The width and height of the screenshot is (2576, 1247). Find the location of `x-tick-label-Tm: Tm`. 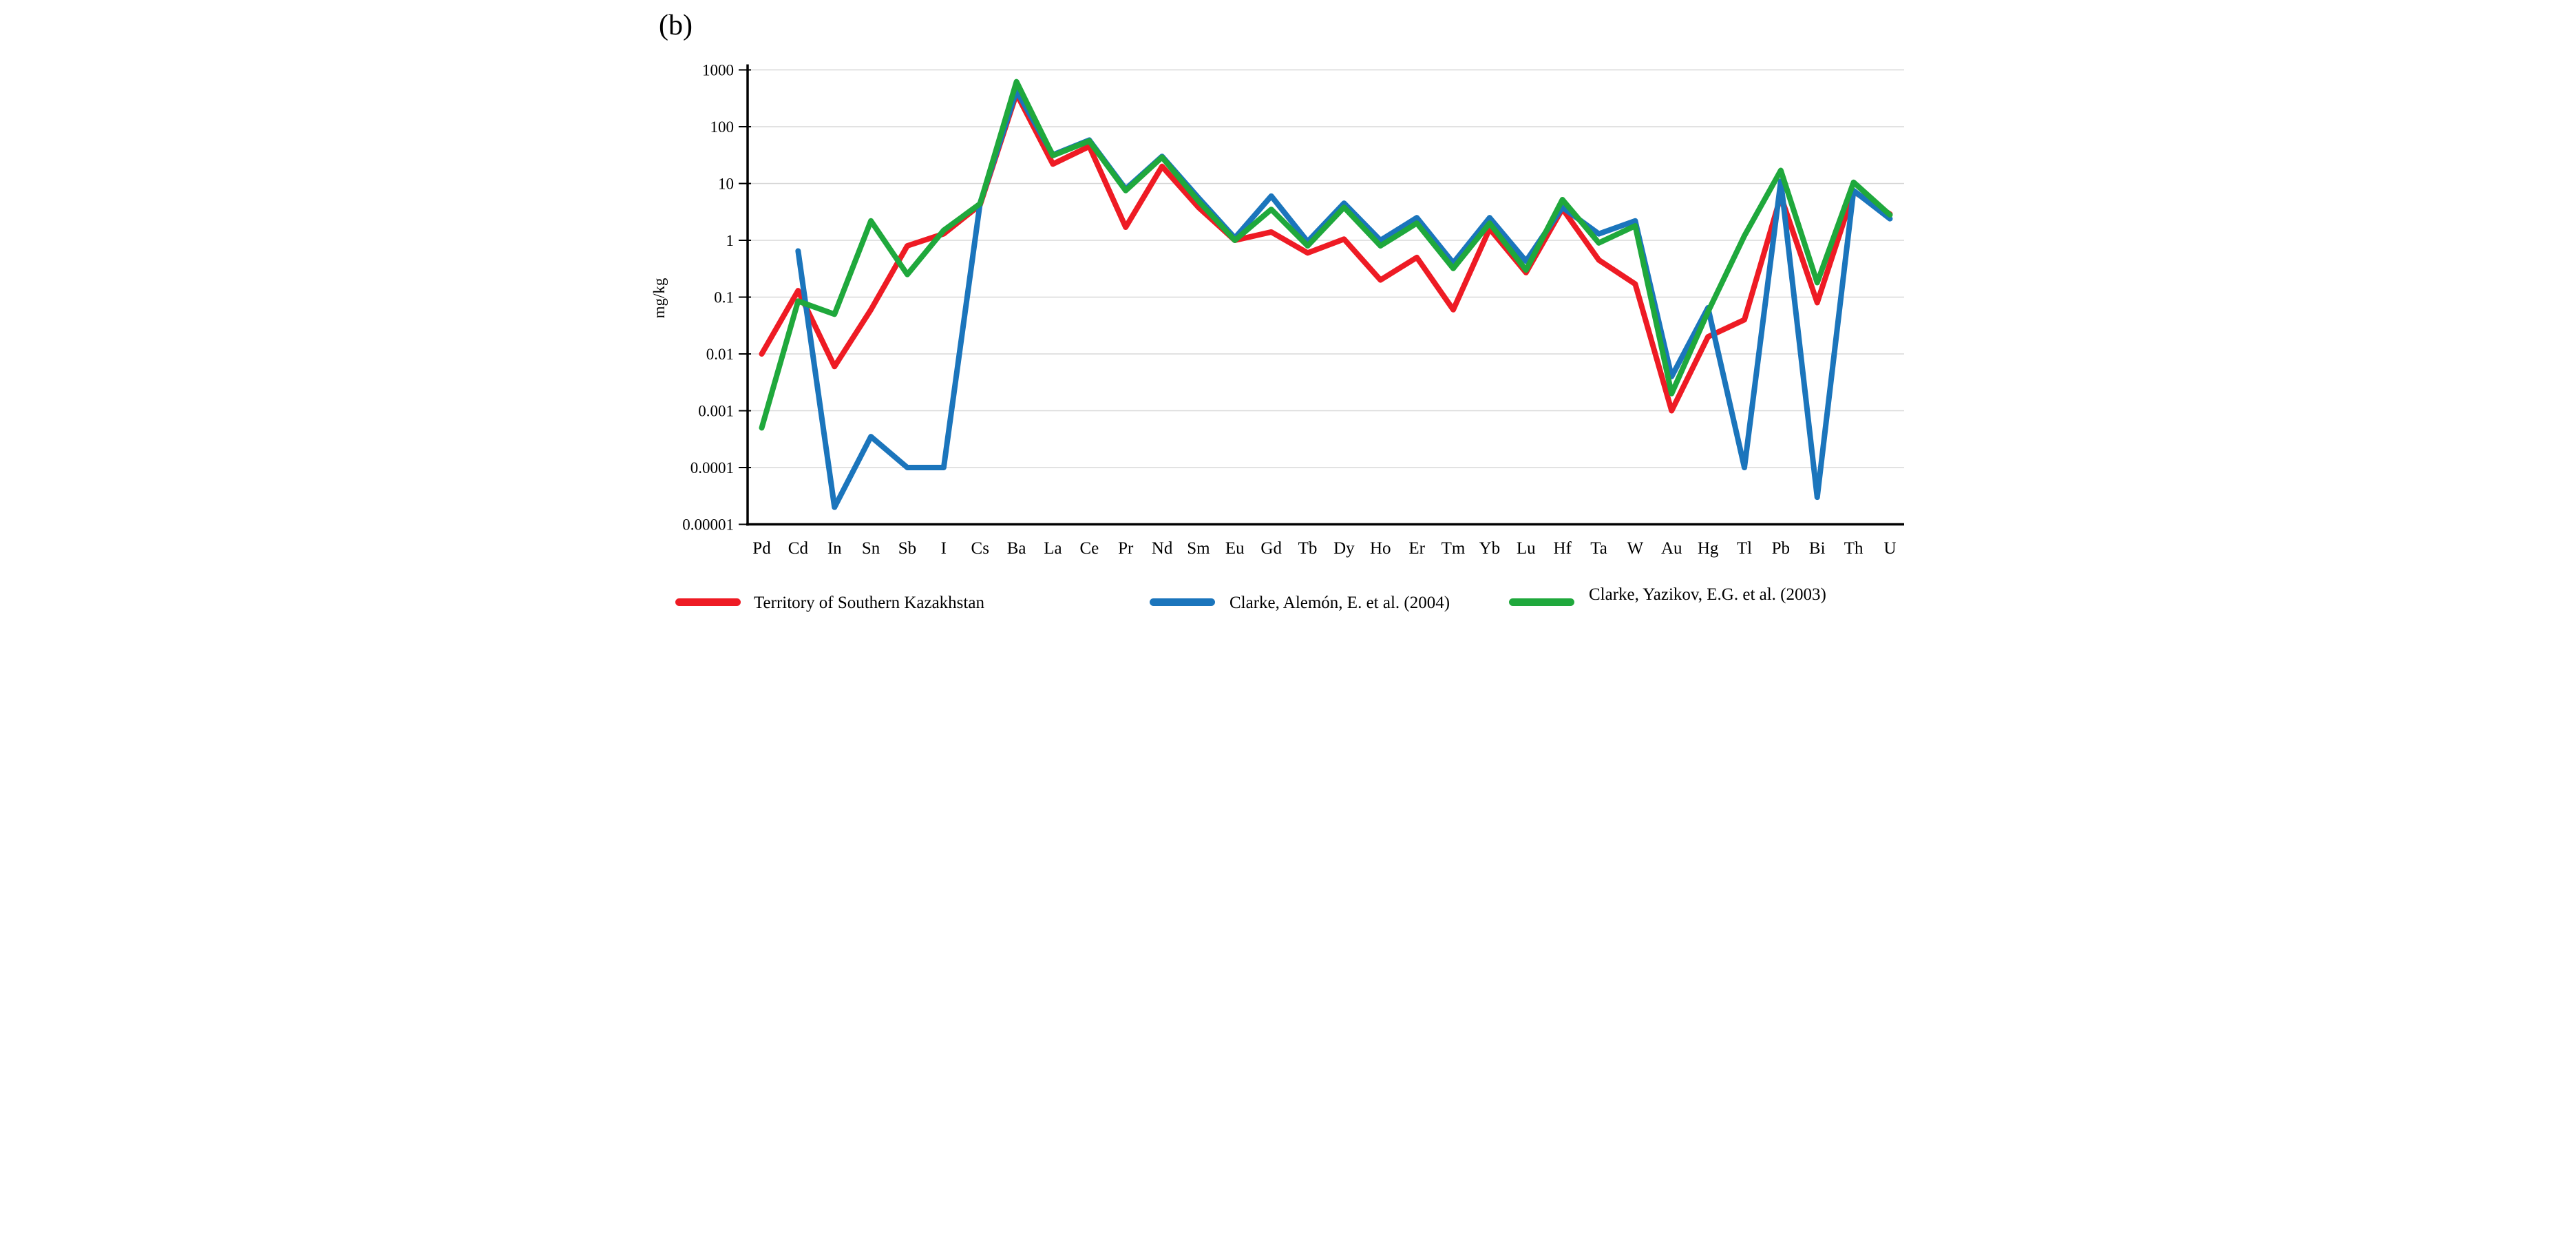

x-tick-label-Tm: Tm is located at coordinates (1453, 548).